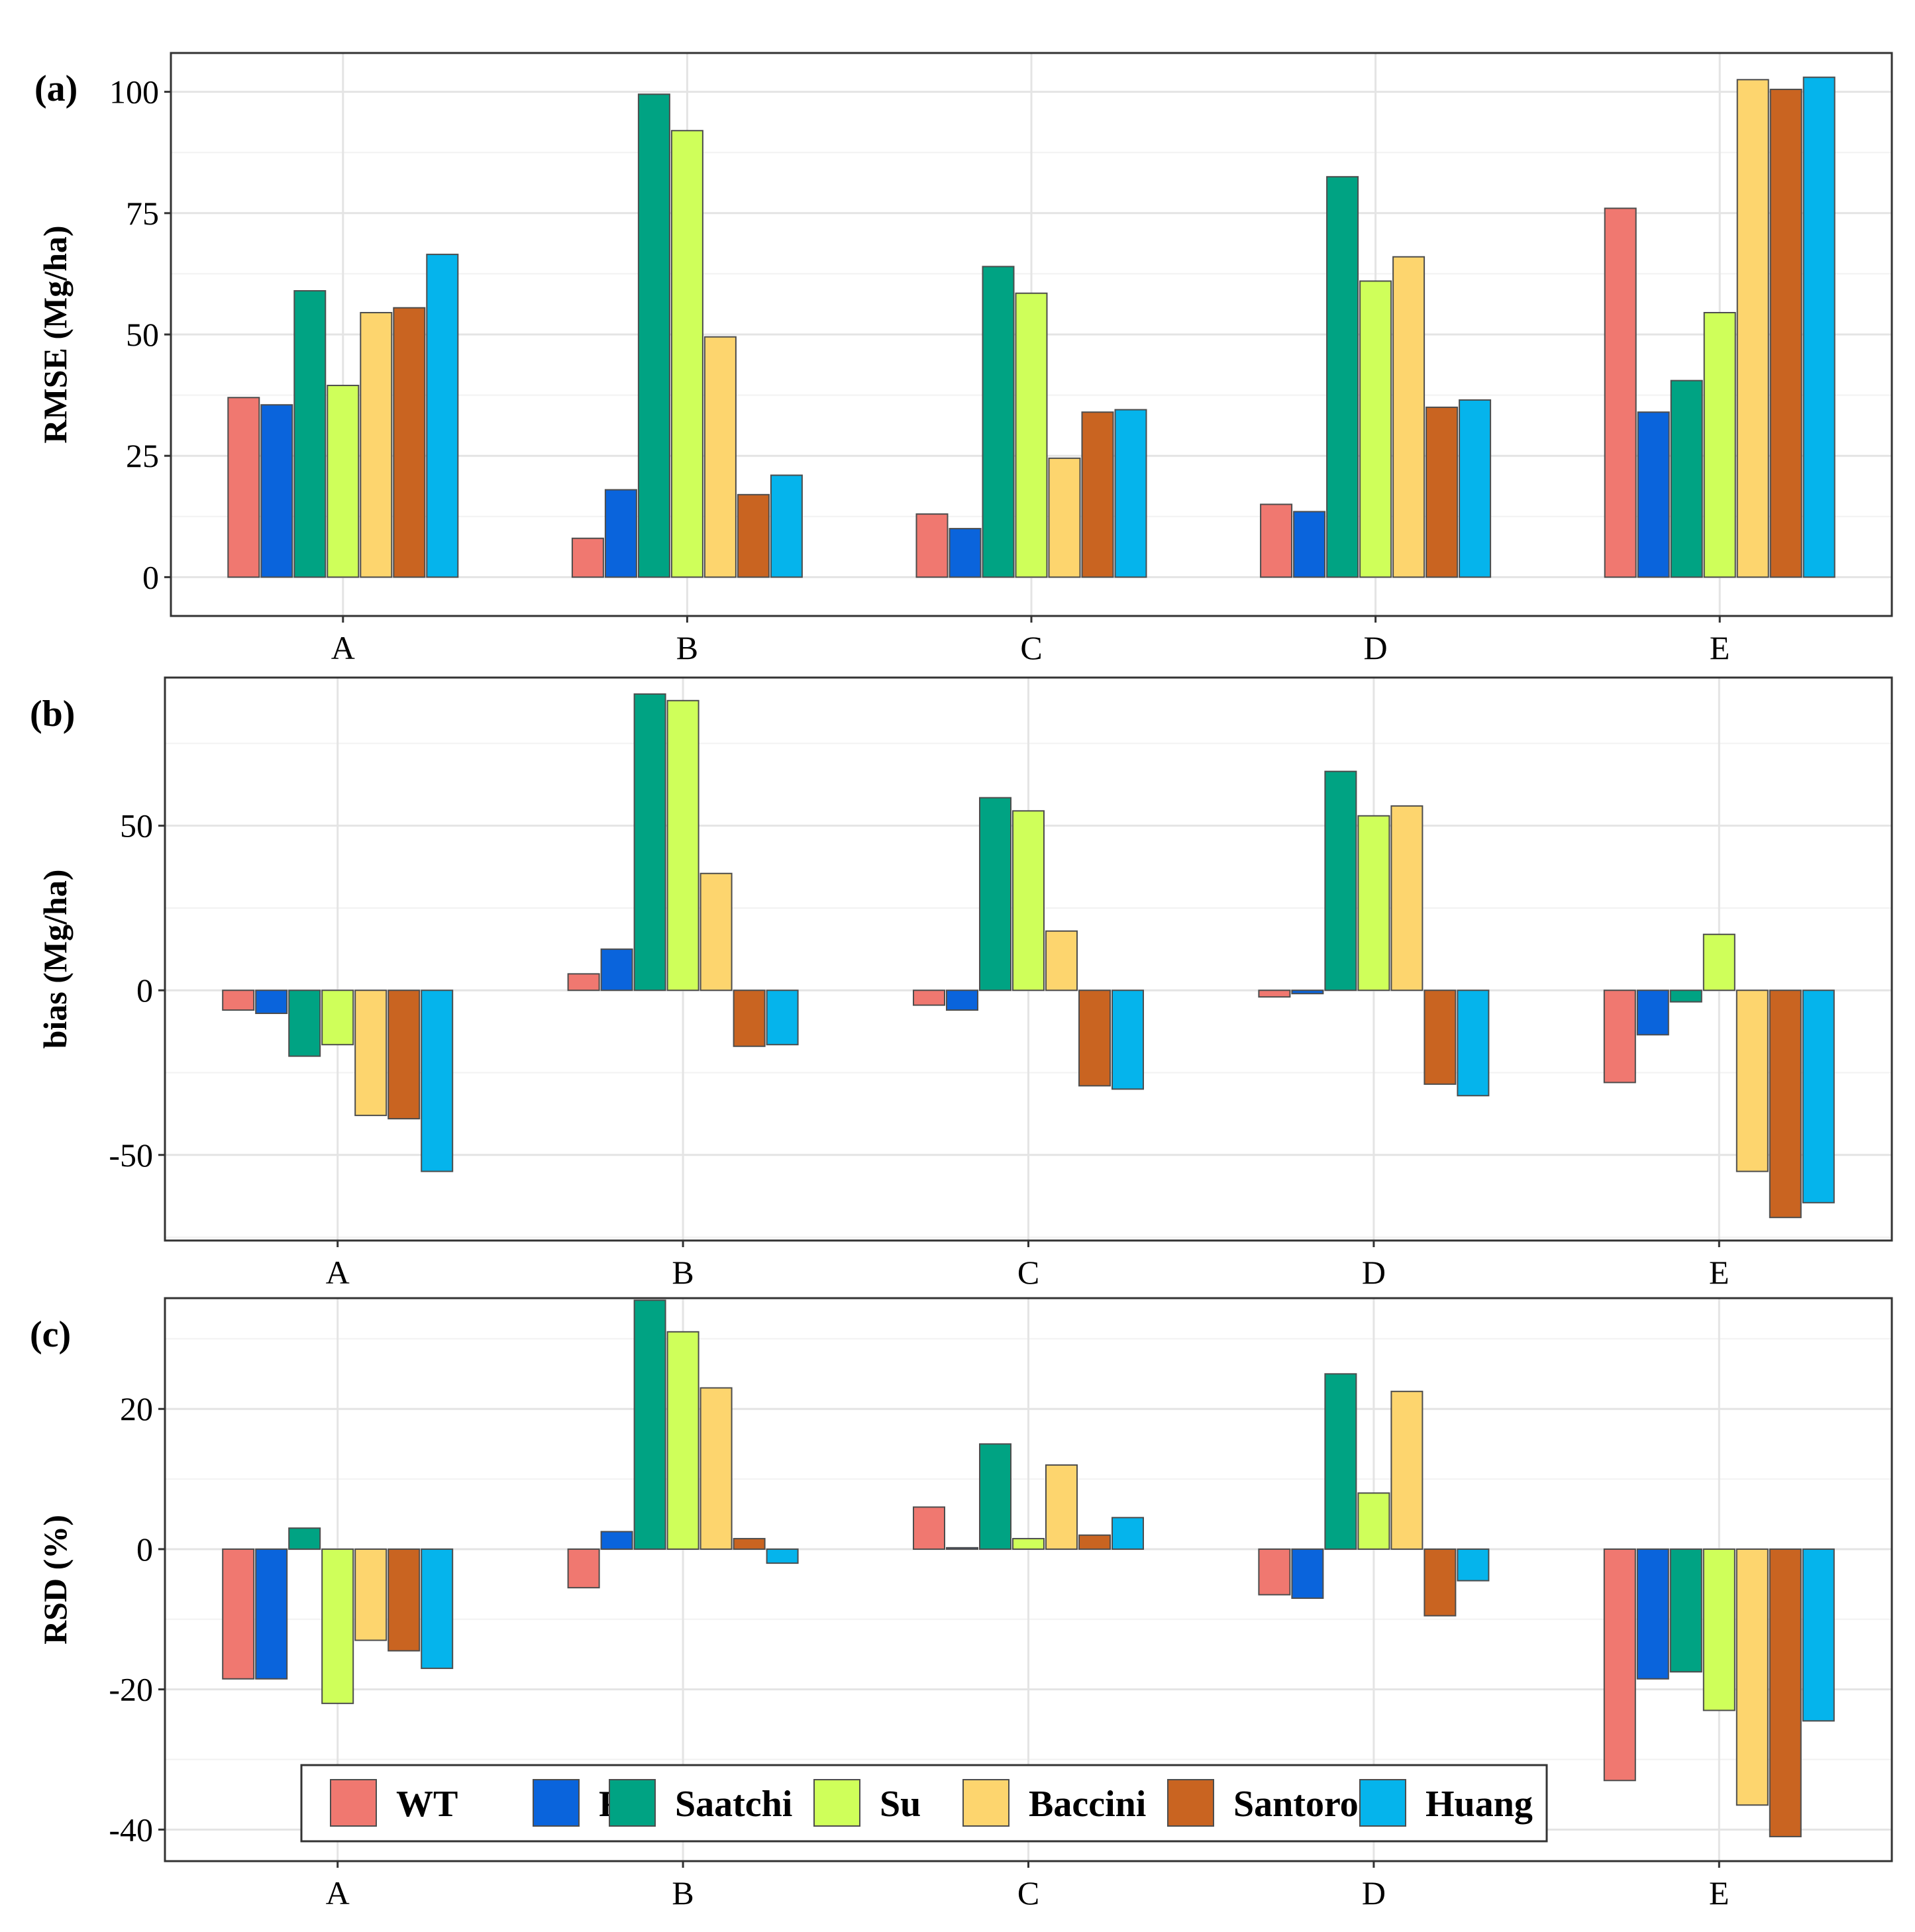 The width and height of the screenshot is (1915, 1932). Describe the element at coordinates (1340, 1461) in the screenshot. I see `bar-saatchi-d` at that location.